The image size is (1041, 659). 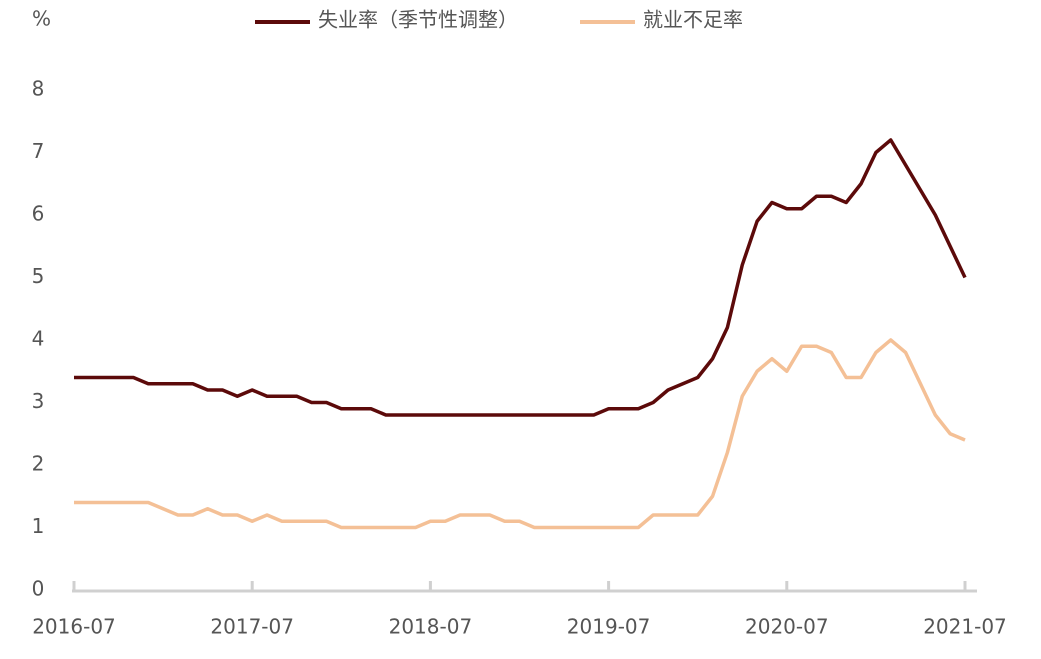 What do you see at coordinates (418, 20) in the screenshot?
I see `legend-label: 失业率（季节性调整）` at bounding box center [418, 20].